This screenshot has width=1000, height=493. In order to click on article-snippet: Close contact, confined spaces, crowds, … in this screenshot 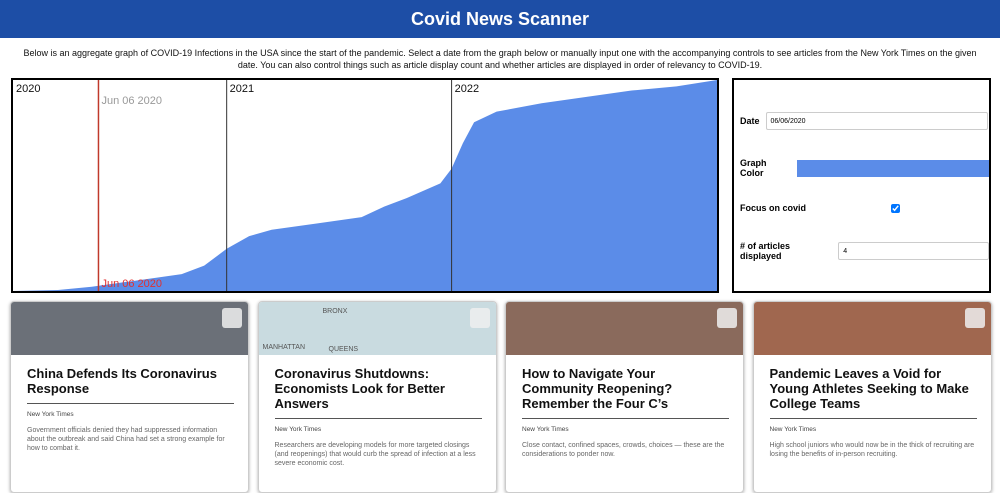, I will do `click(623, 450)`.